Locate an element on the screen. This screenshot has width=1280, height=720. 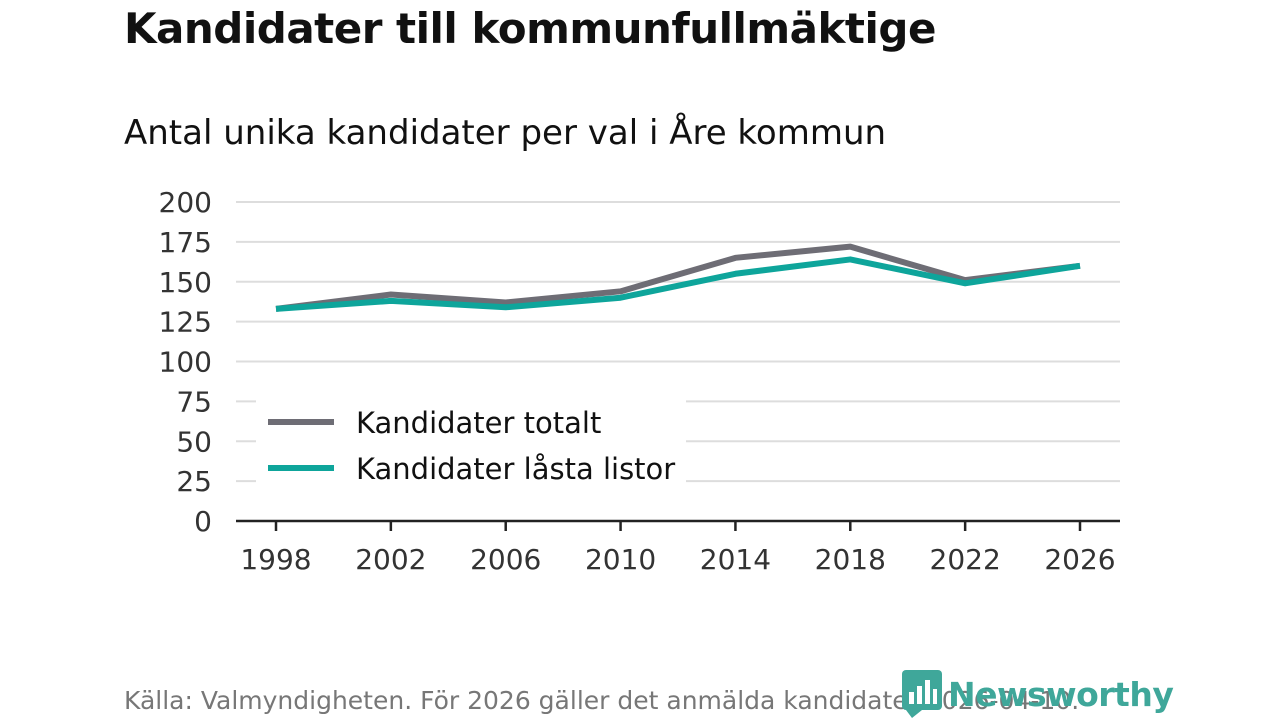
newsworthy-logo-text: Newsworthy is located at coordinates (1061, 694).